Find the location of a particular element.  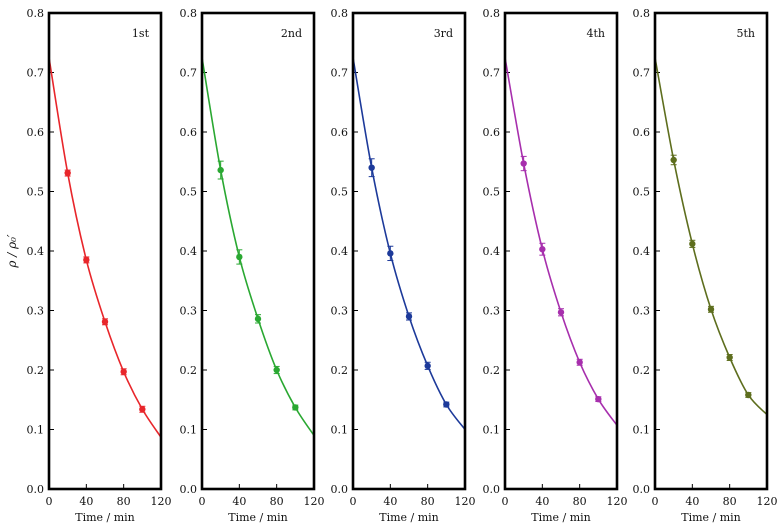

panel-label: 2nd is located at coordinates (291, 33).